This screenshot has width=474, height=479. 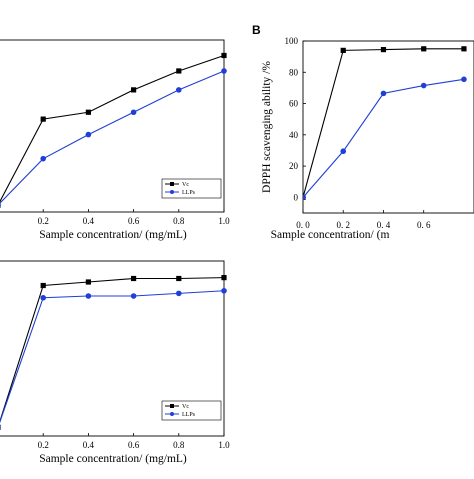 I want to click on x-axis-label: Sample concentration/ (m, so click(x=330, y=235).